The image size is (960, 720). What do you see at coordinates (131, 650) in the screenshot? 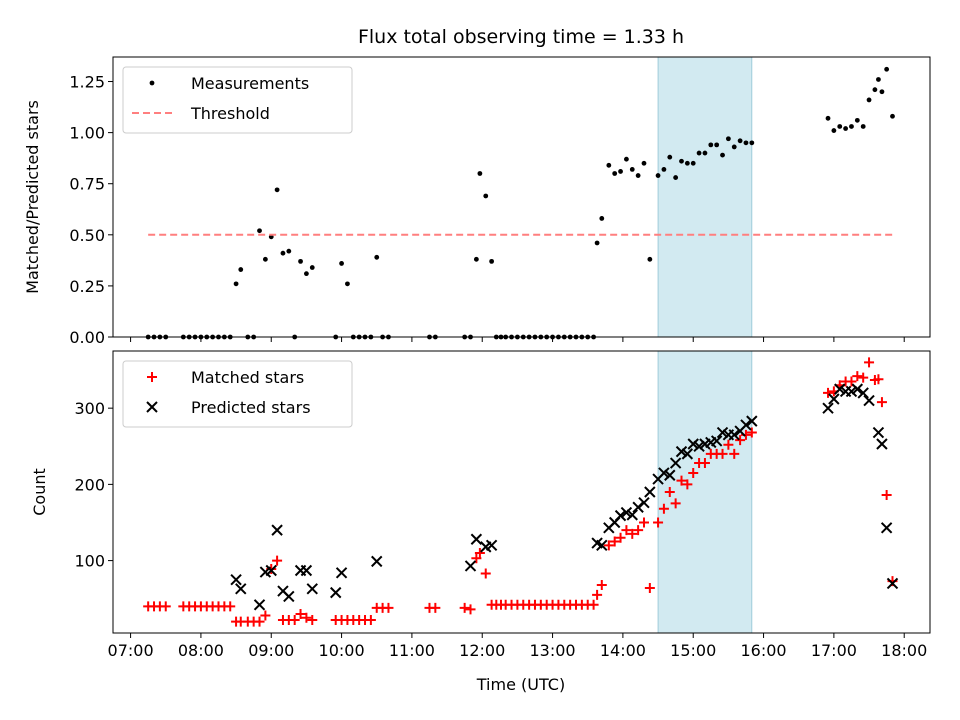
I see `x-tick-label: 07:00` at bounding box center [131, 650].